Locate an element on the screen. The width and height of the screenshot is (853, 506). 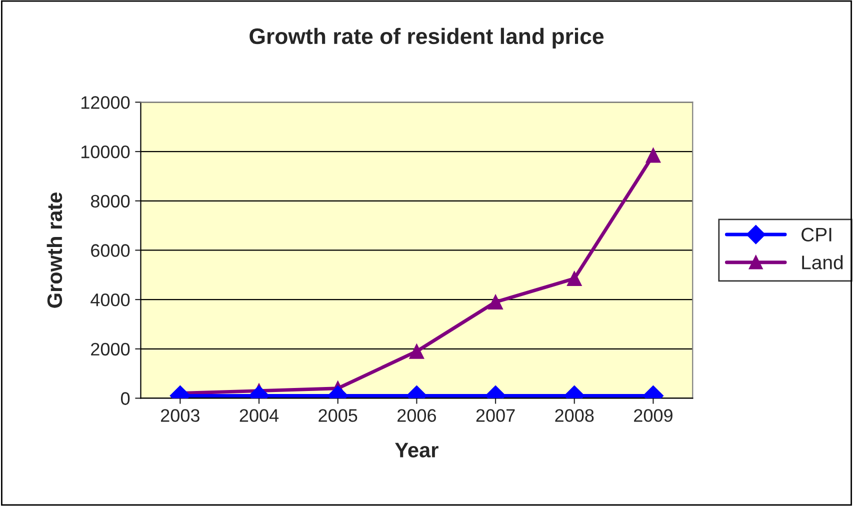
legend-label: Land is located at coordinates (822, 262).